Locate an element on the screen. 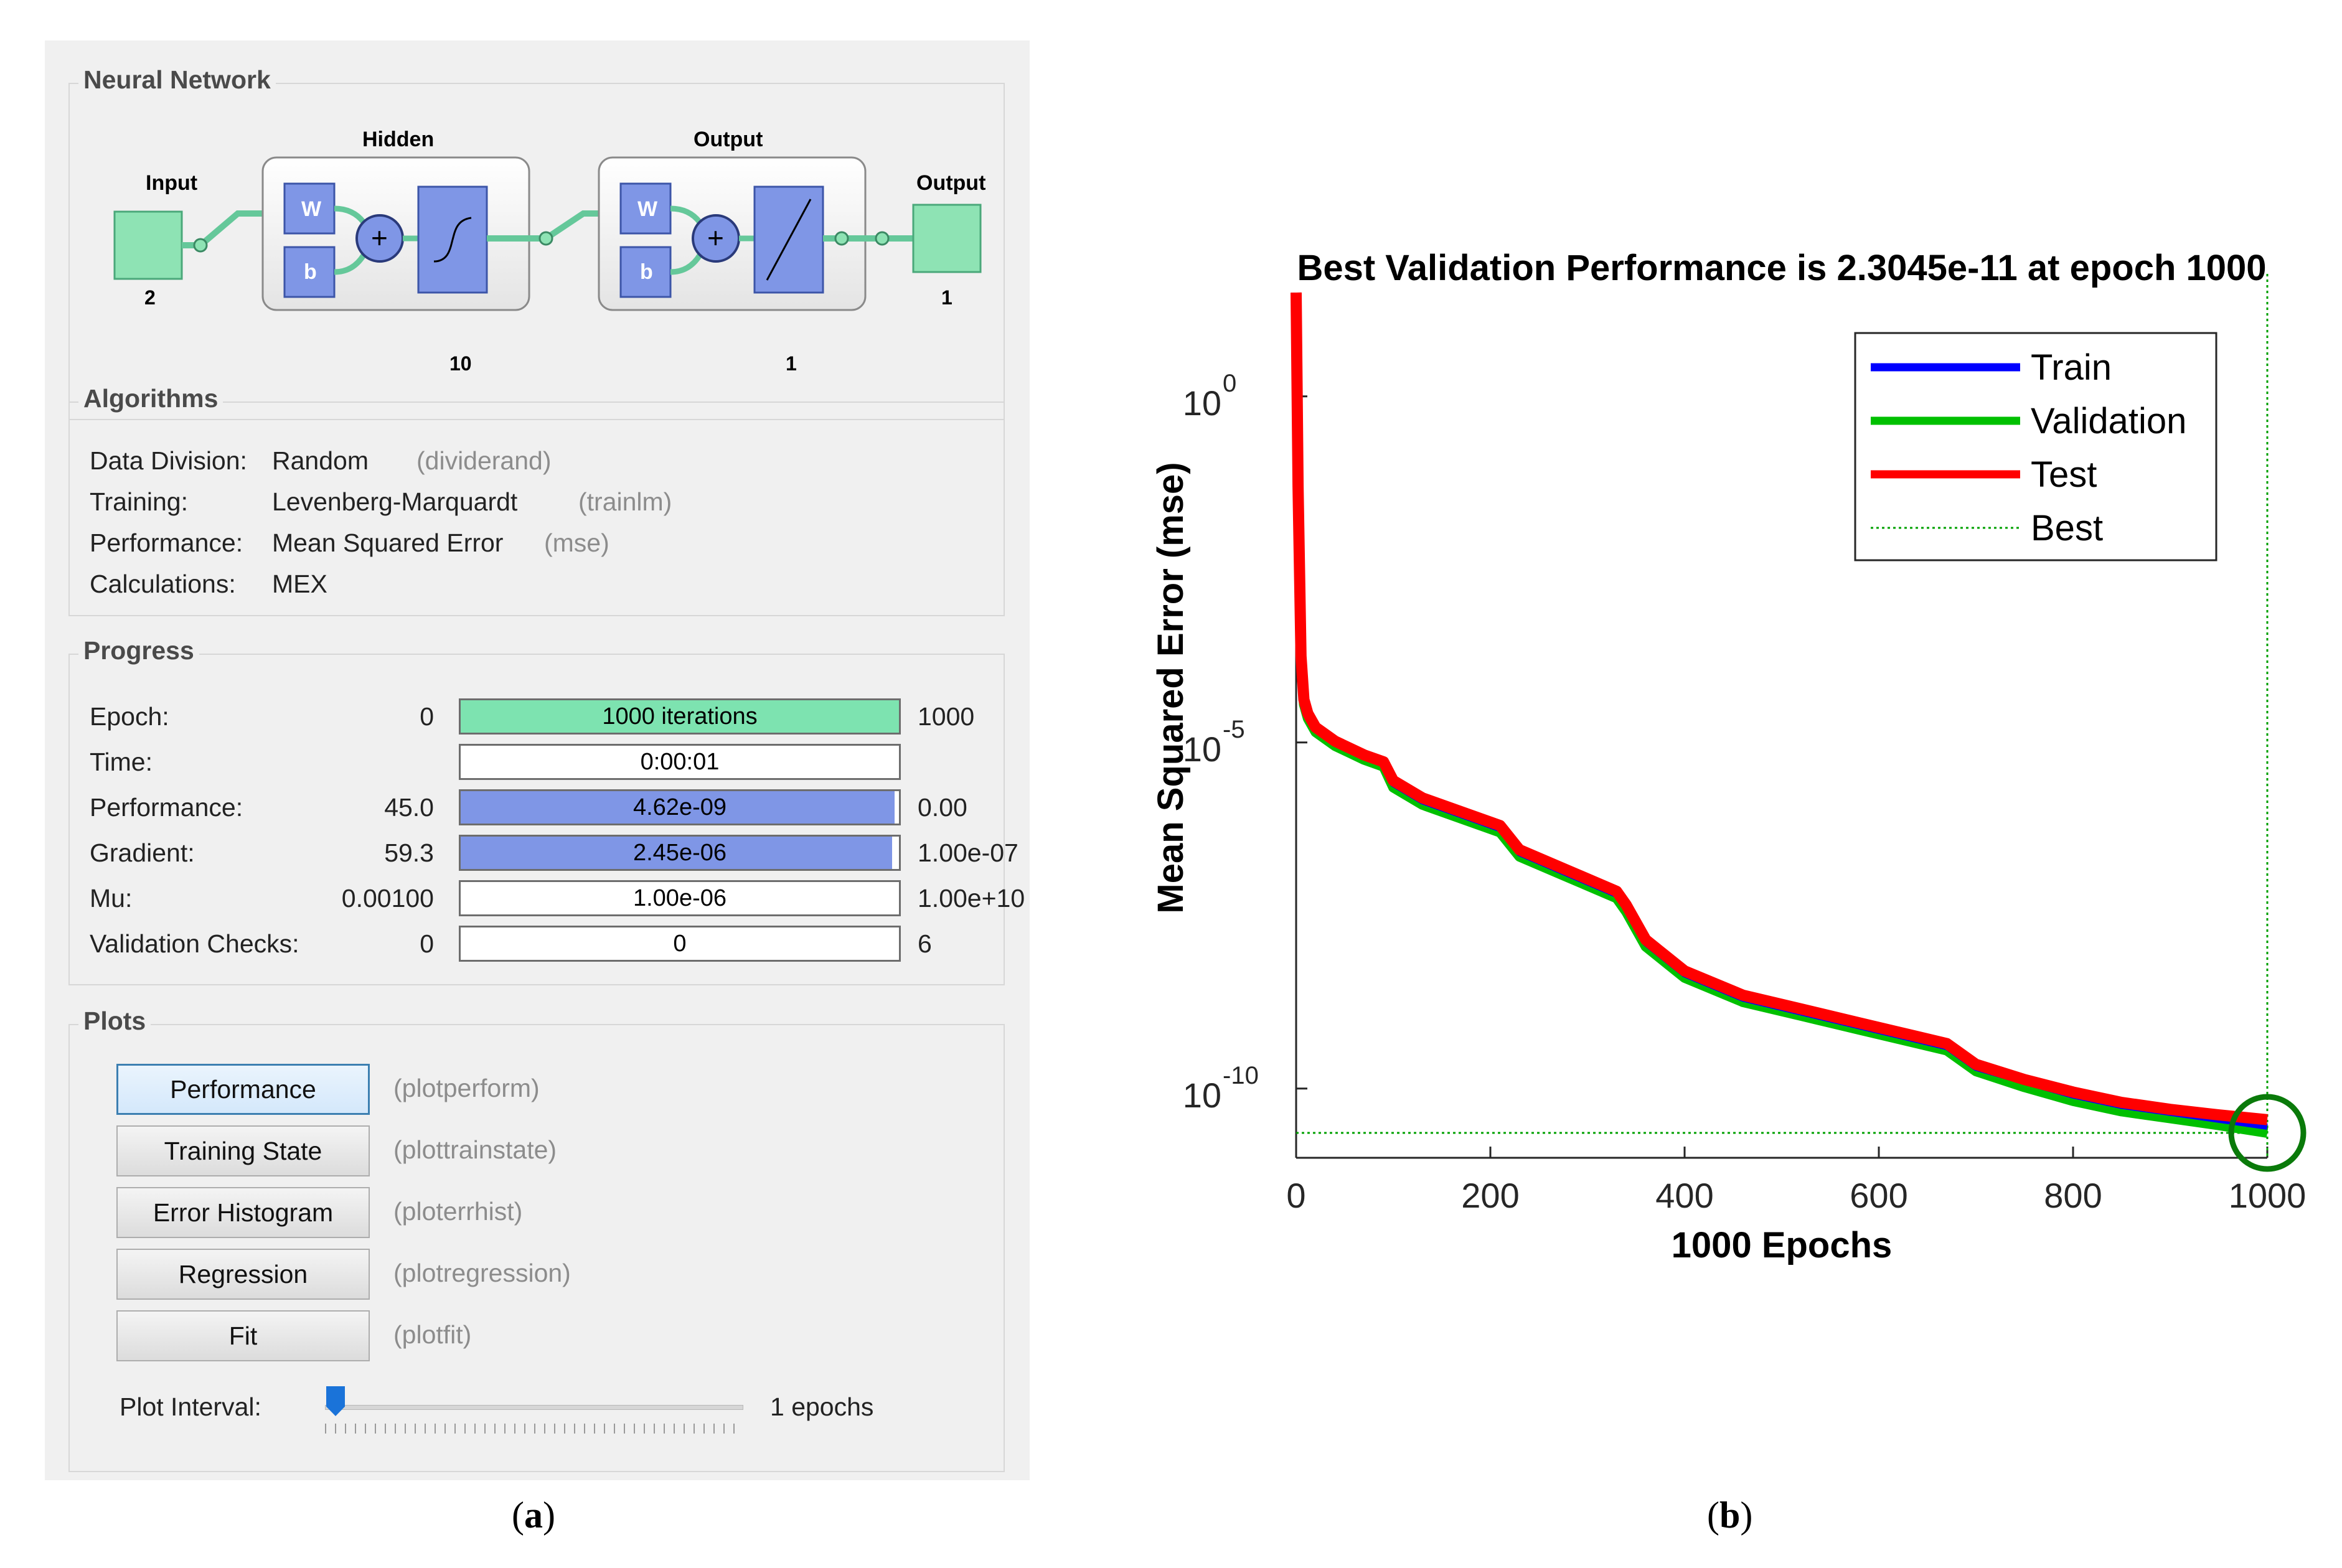 This screenshot has width=2342, height=1568. x-tick-label: 200 is located at coordinates (1490, 1195).